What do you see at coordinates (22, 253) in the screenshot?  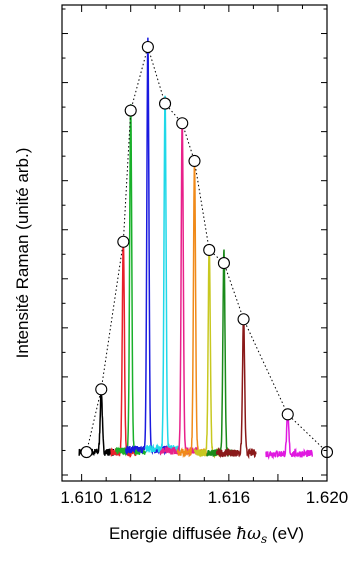 I see `y-axis-label: Intensité Raman (unité arb.)` at bounding box center [22, 253].